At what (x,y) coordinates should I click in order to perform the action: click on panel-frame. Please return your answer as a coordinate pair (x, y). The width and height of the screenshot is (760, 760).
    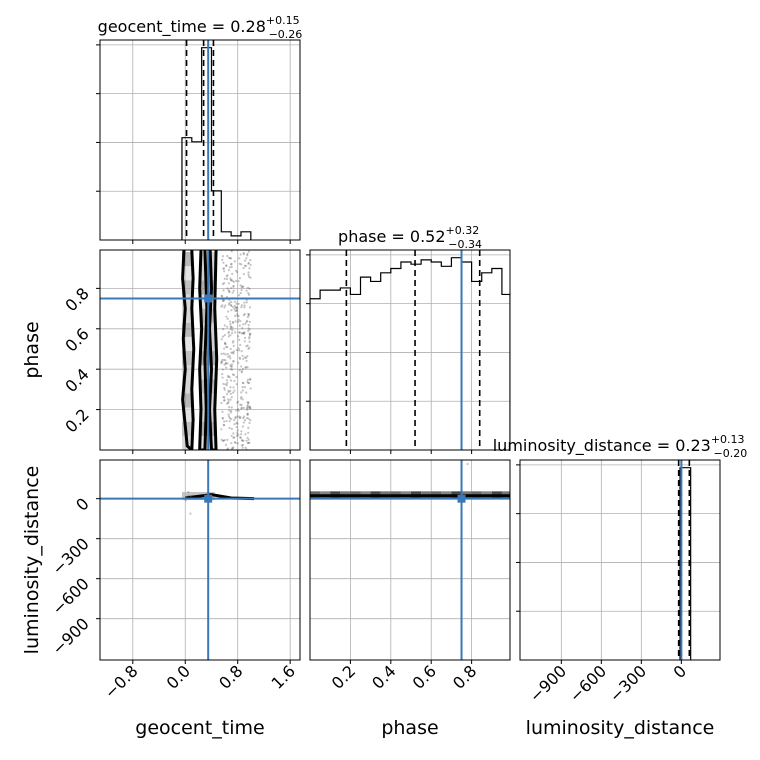
    Looking at the image, I should click on (200, 140).